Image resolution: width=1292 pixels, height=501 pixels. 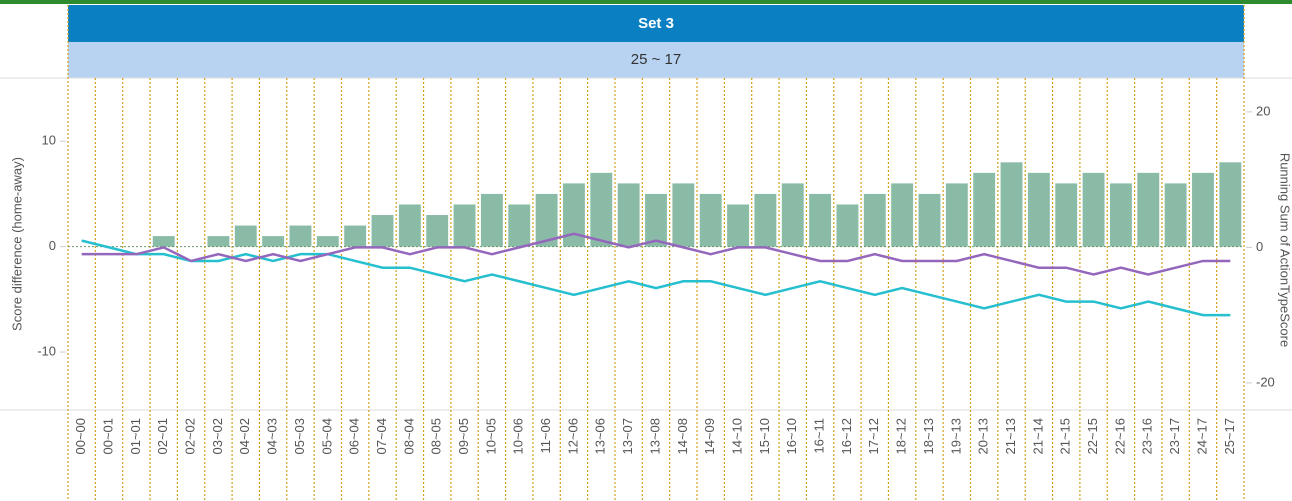 I want to click on chart-title: Set 3, so click(x=656, y=23).